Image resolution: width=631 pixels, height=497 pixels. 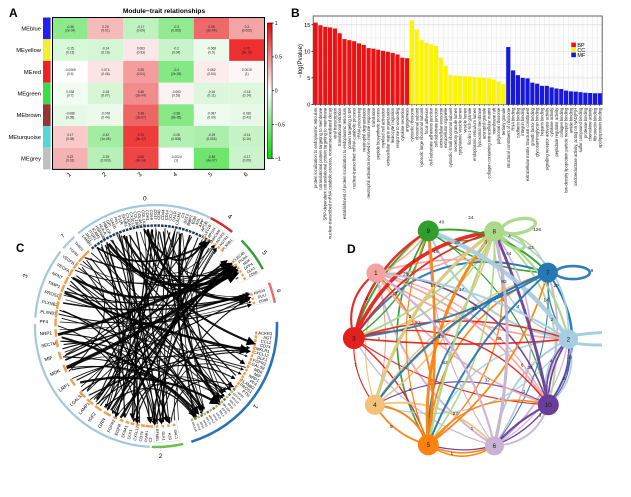 I want to click on svg-text: -0.0024, so click(x=176, y=157).